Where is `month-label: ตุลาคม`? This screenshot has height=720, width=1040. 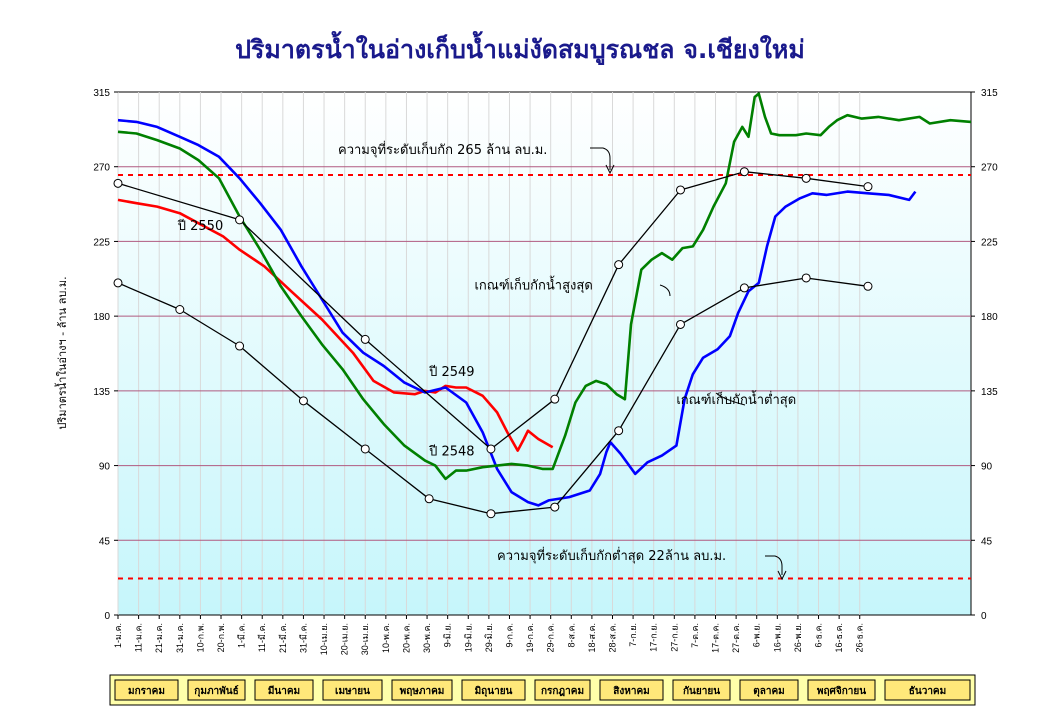
month-label: ตุลาคม is located at coordinates (769, 691).